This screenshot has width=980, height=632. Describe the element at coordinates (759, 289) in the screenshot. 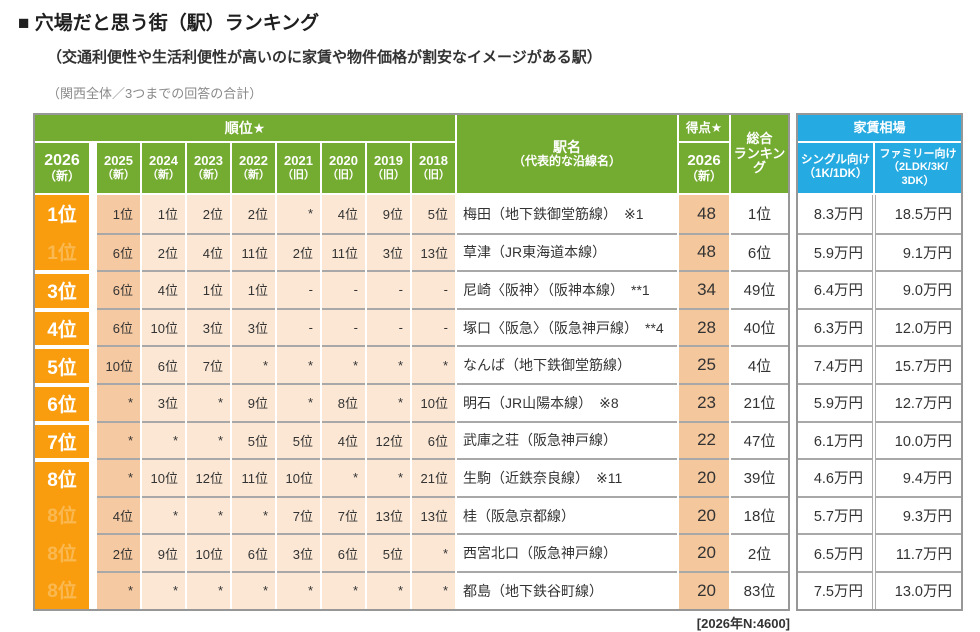

I see `overall-rank: 49位` at that location.